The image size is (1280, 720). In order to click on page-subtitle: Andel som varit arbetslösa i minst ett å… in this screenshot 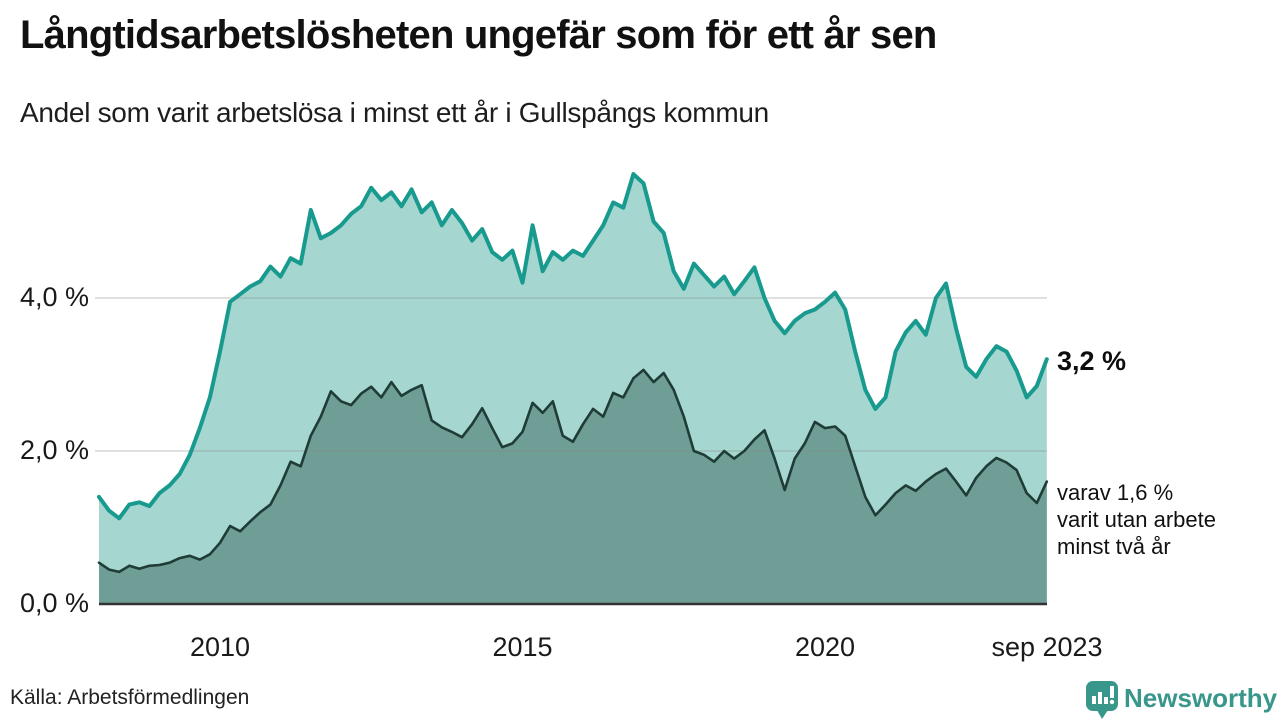, I will do `click(394, 112)`.